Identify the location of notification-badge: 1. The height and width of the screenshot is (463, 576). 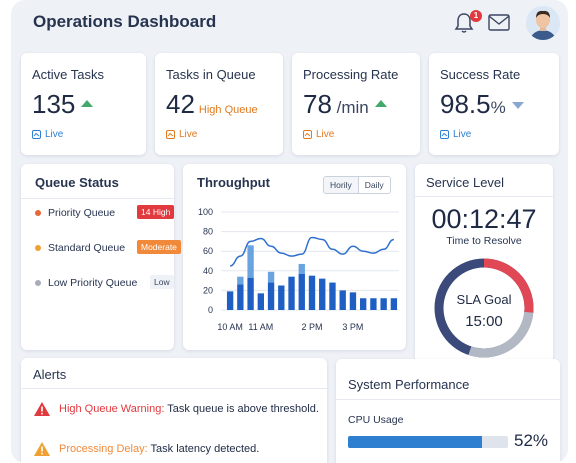
(476, 16).